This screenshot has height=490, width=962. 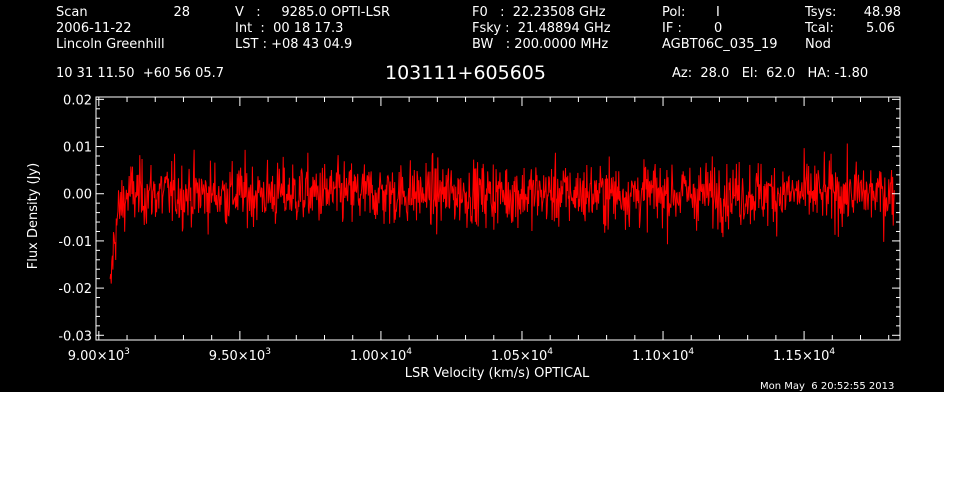 I want to click on rest-freq-line: F0 : 22.23508 GHz, so click(x=539, y=12).